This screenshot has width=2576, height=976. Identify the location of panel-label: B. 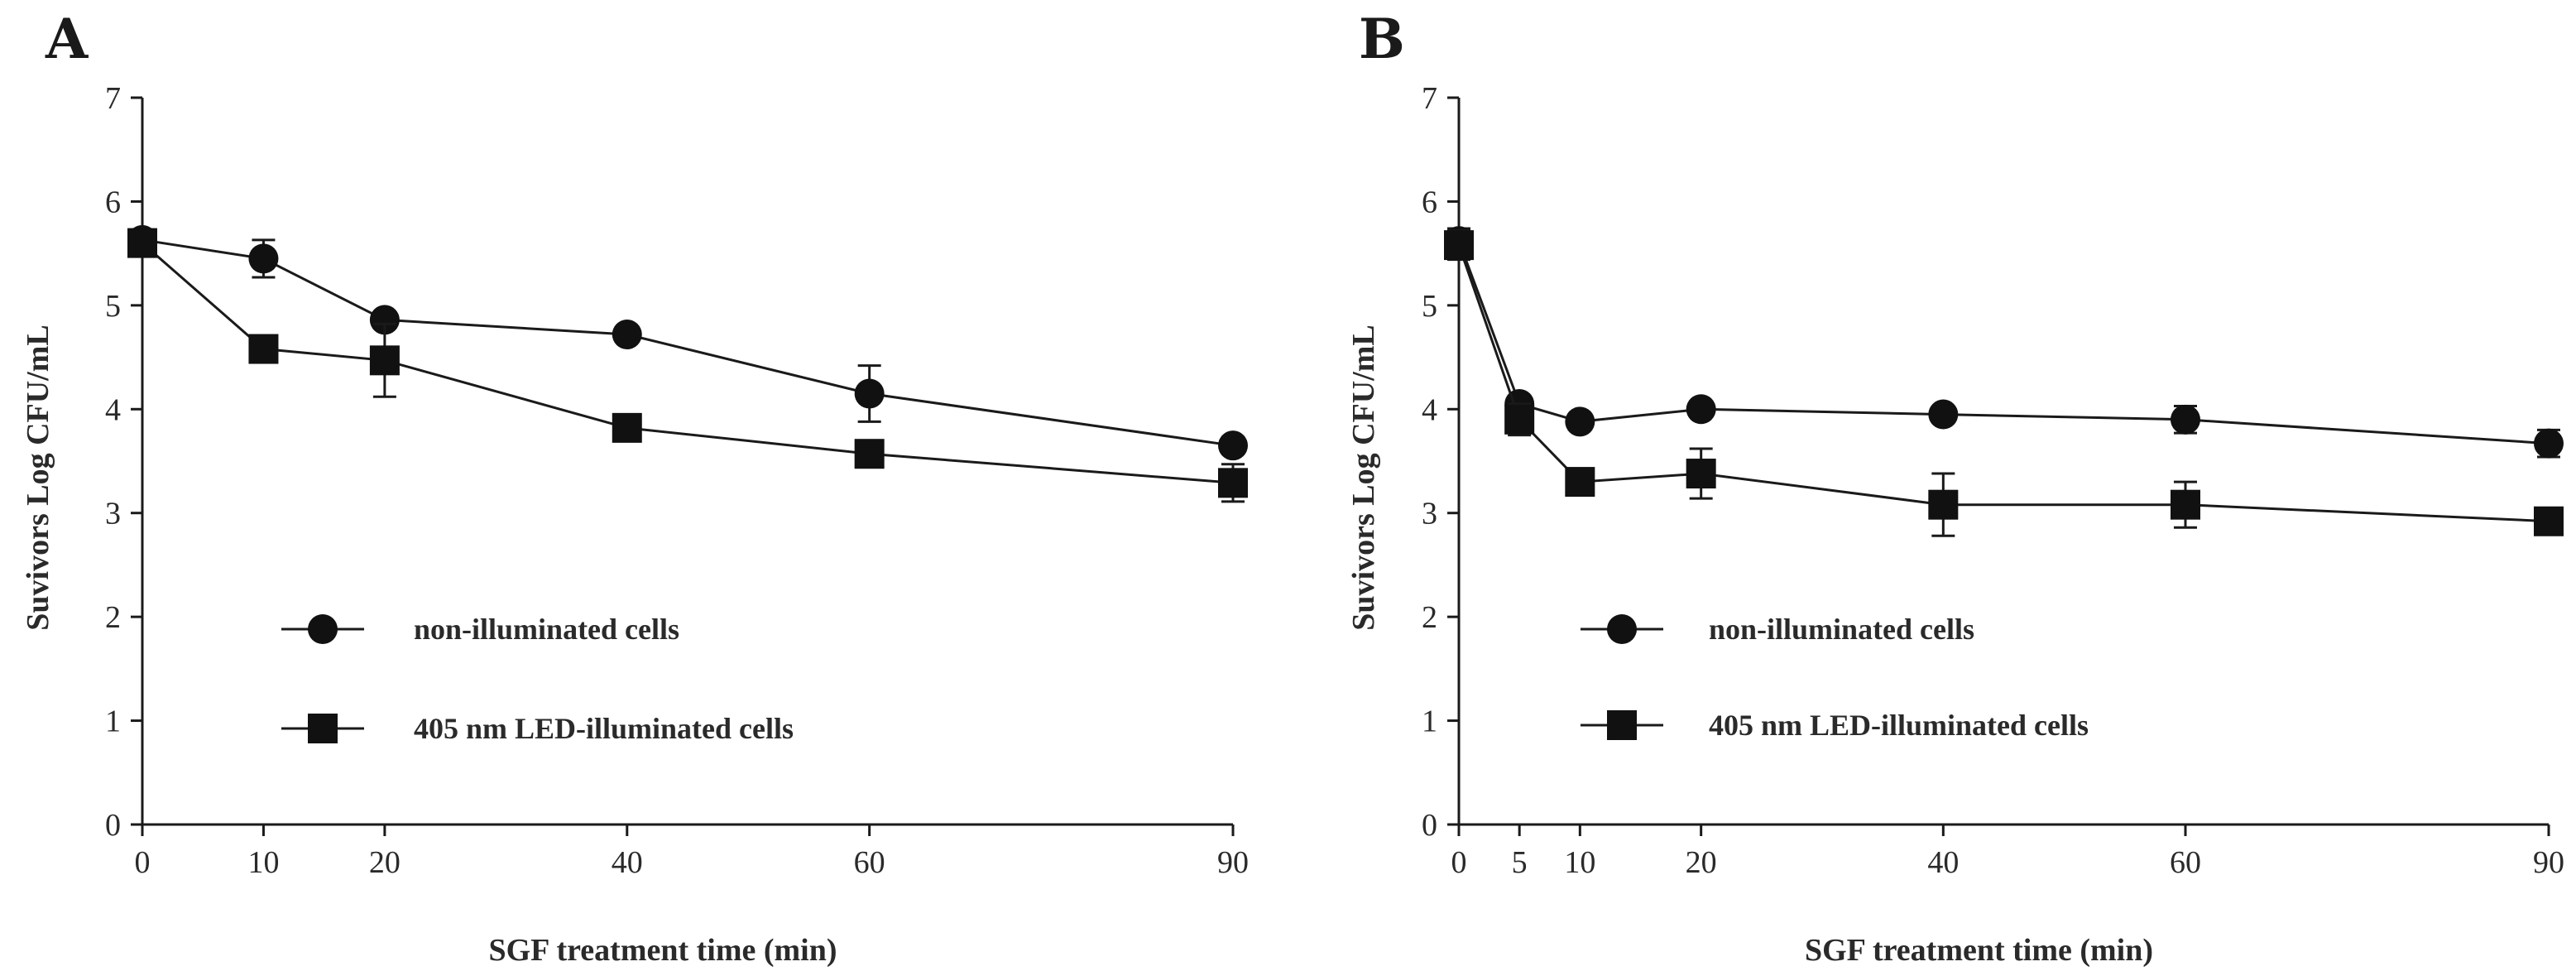
(1382, 39).